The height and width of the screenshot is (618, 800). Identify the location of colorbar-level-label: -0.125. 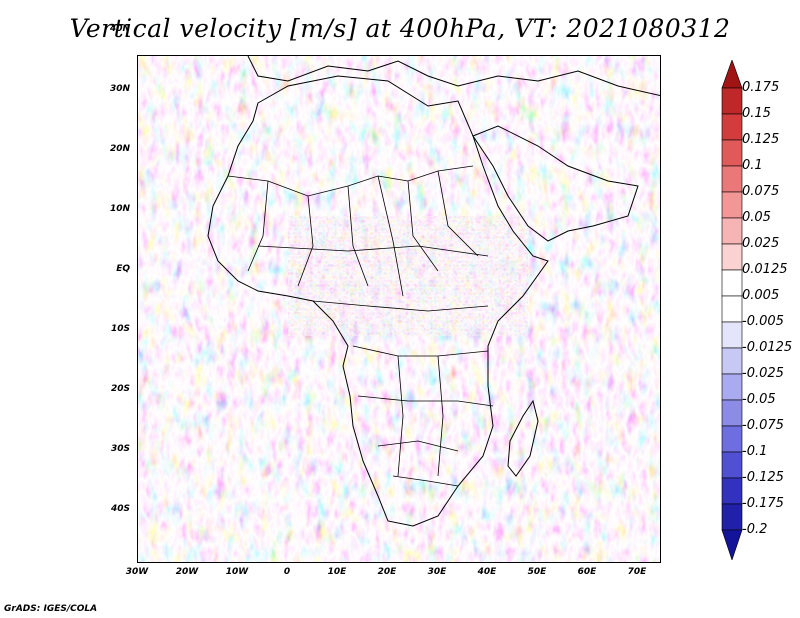
(763, 477).